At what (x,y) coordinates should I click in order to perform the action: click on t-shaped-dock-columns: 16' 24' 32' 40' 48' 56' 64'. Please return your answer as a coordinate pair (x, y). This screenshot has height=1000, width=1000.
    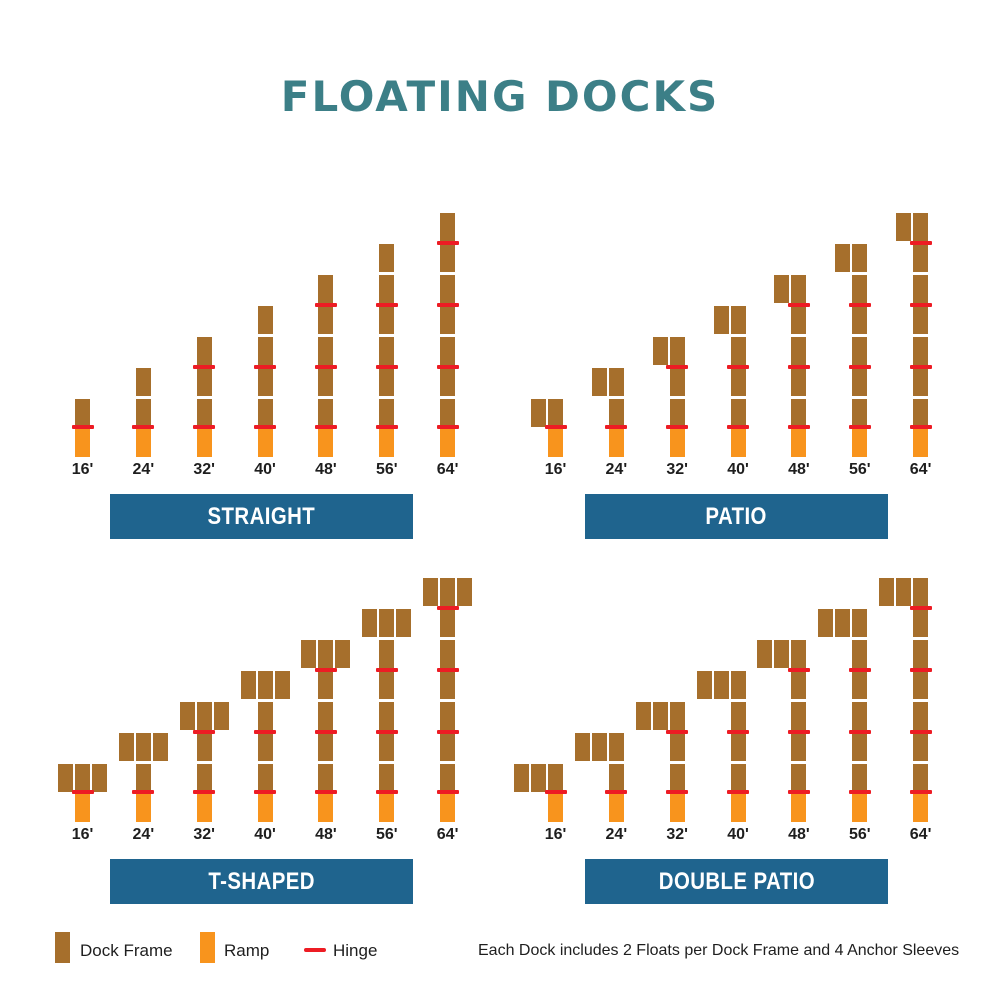
    Looking at the image, I should click on (265, 711).